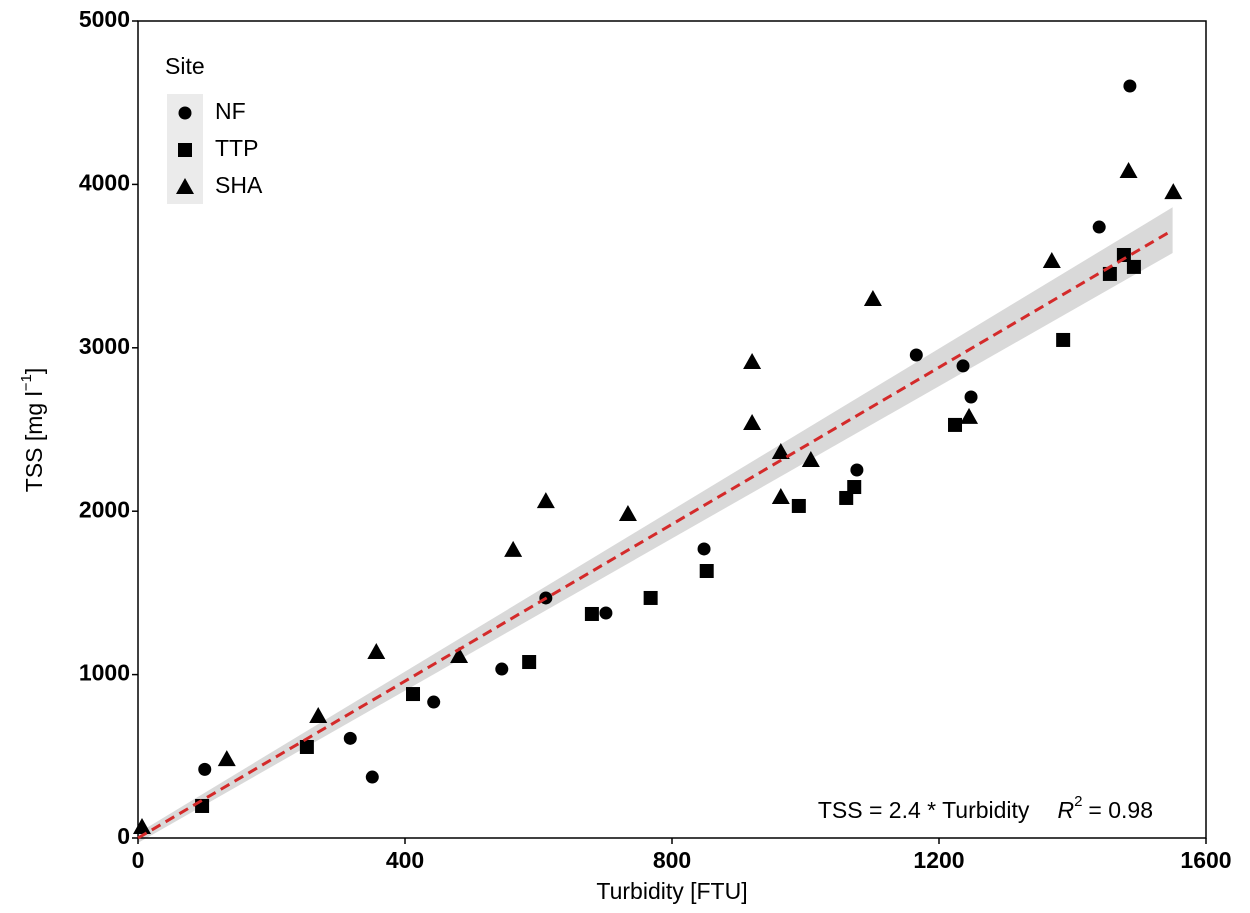 This screenshot has height=913, width=1250. Describe the element at coordinates (405, 860) in the screenshot. I see `x-tick-label: 400` at that location.